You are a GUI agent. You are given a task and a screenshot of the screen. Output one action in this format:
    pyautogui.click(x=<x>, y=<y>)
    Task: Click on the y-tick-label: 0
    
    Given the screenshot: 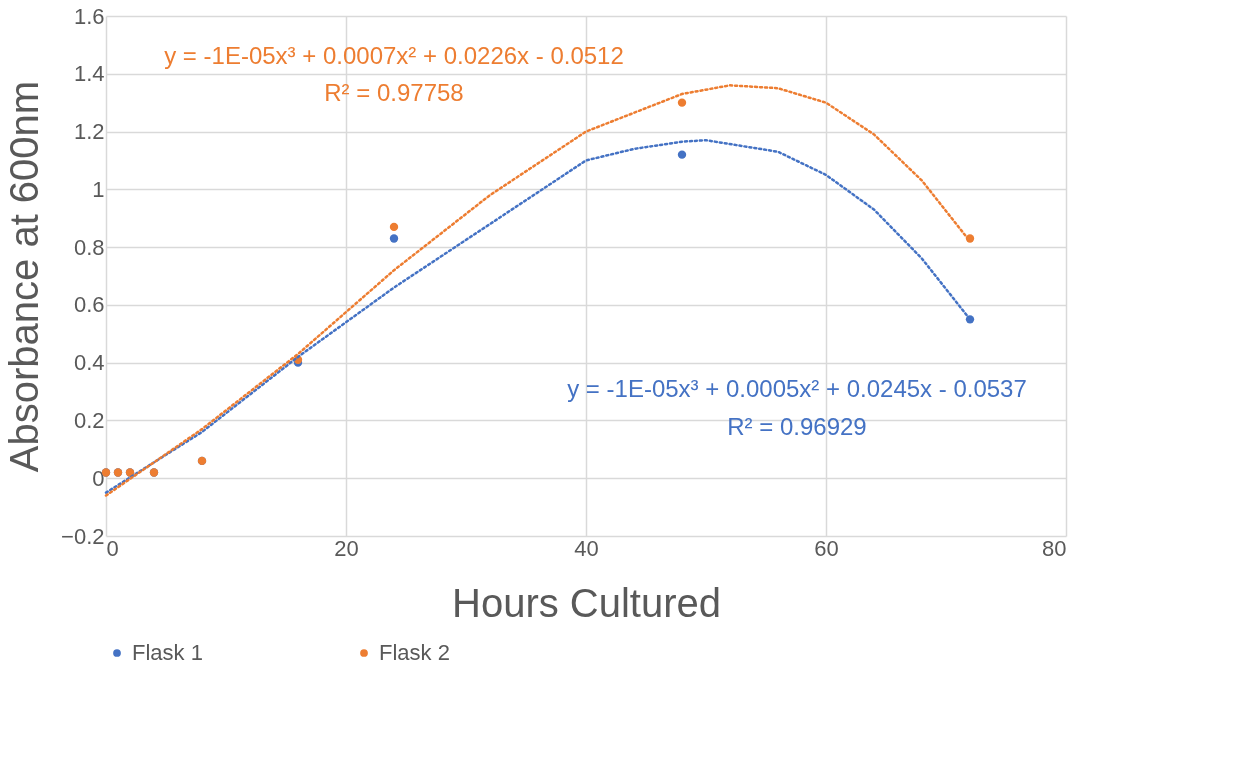 What is the action you would take?
    pyautogui.click(x=98, y=478)
    